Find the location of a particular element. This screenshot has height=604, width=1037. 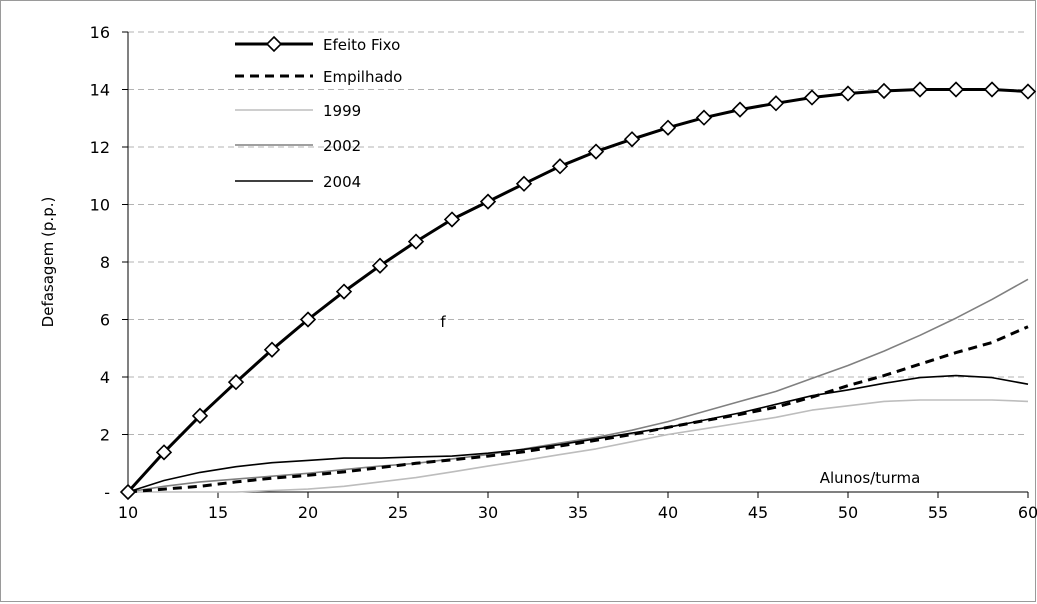

x-axis-ticks: 10 15 20 25 30 35 40 45 50 55 60 is located at coordinates (577, 507).